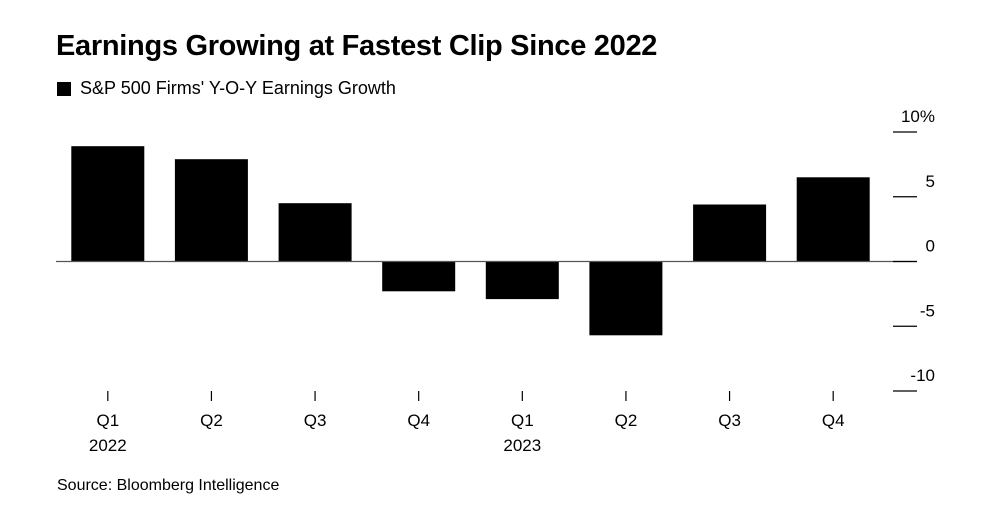  I want to click on legend-swatch, so click(64, 88).